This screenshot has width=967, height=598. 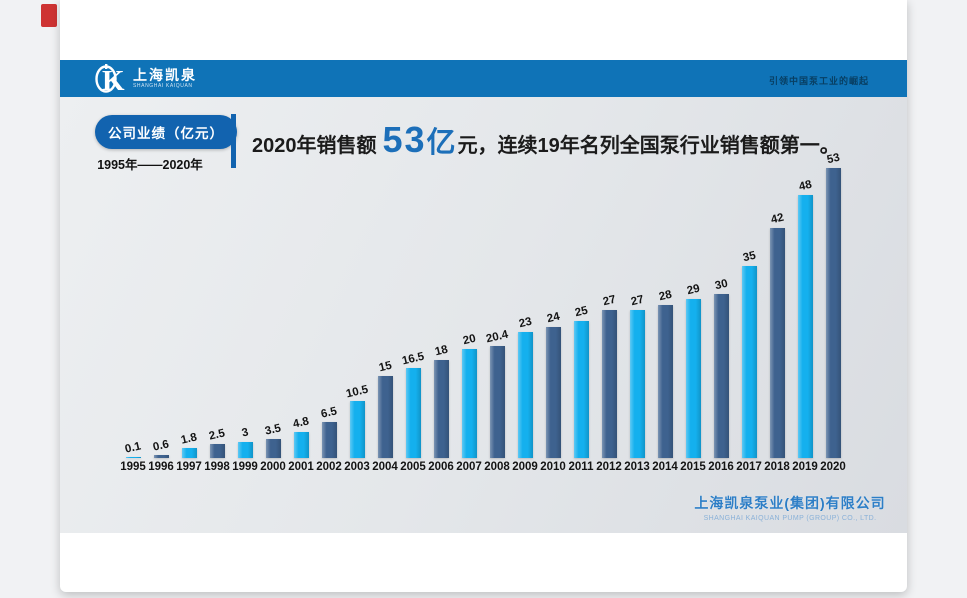 I want to click on bar-column: 27 2012, so click(x=609, y=310).